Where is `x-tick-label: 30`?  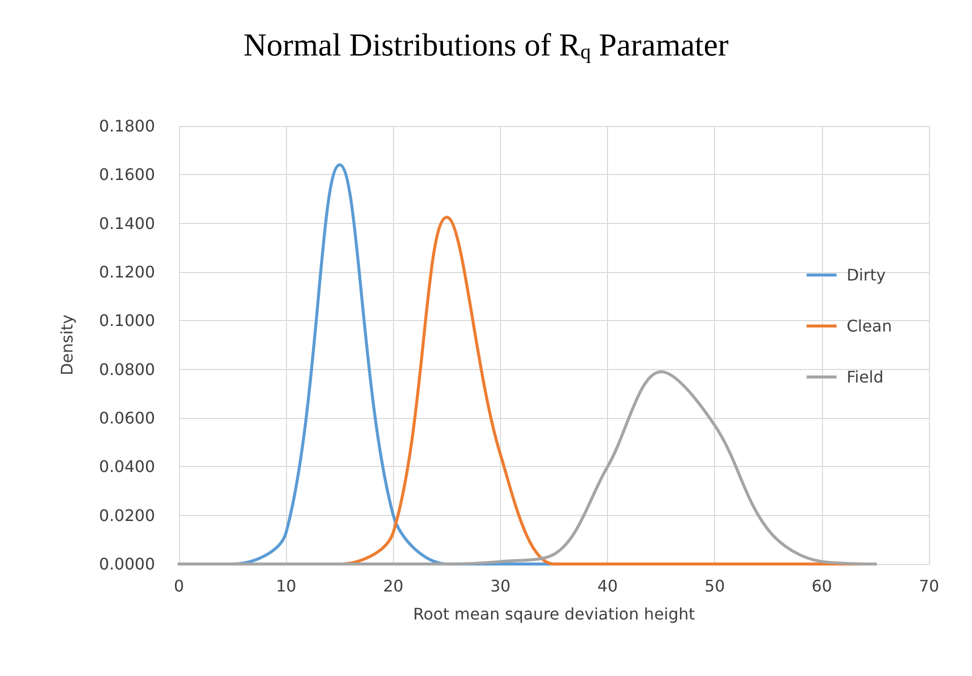 x-tick-label: 30 is located at coordinates (500, 586).